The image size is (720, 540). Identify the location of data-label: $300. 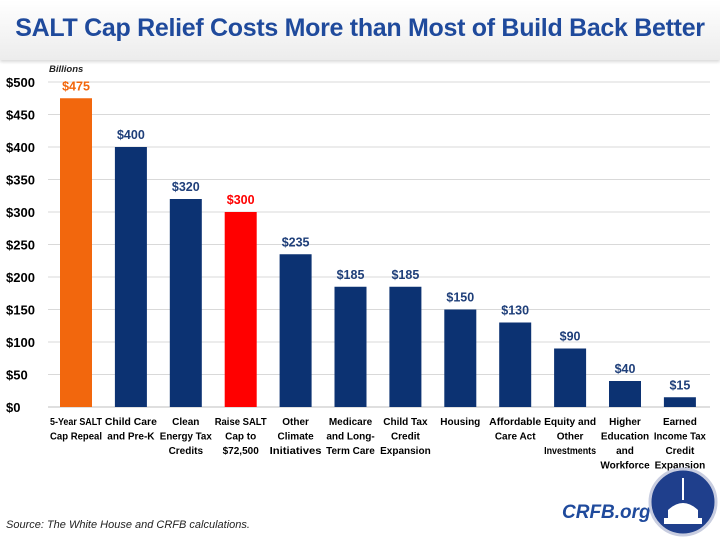
(241, 200).